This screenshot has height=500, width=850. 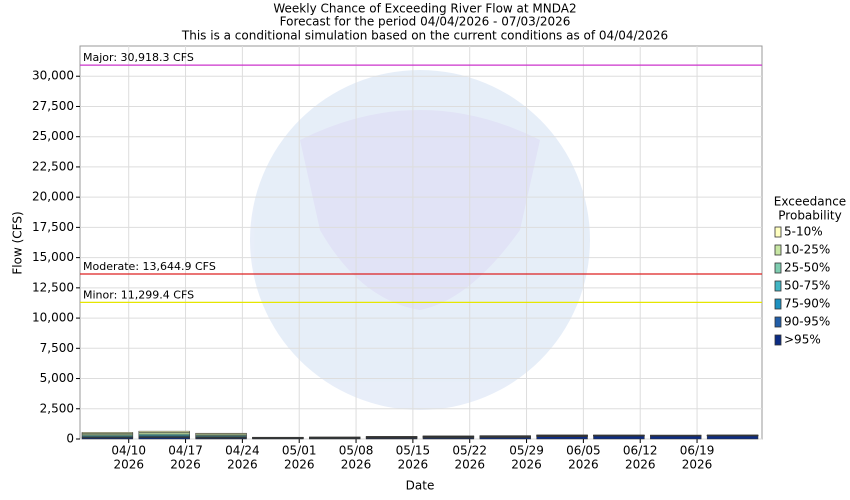 I want to click on x-tick-label: 05/08, so click(x=356, y=451).